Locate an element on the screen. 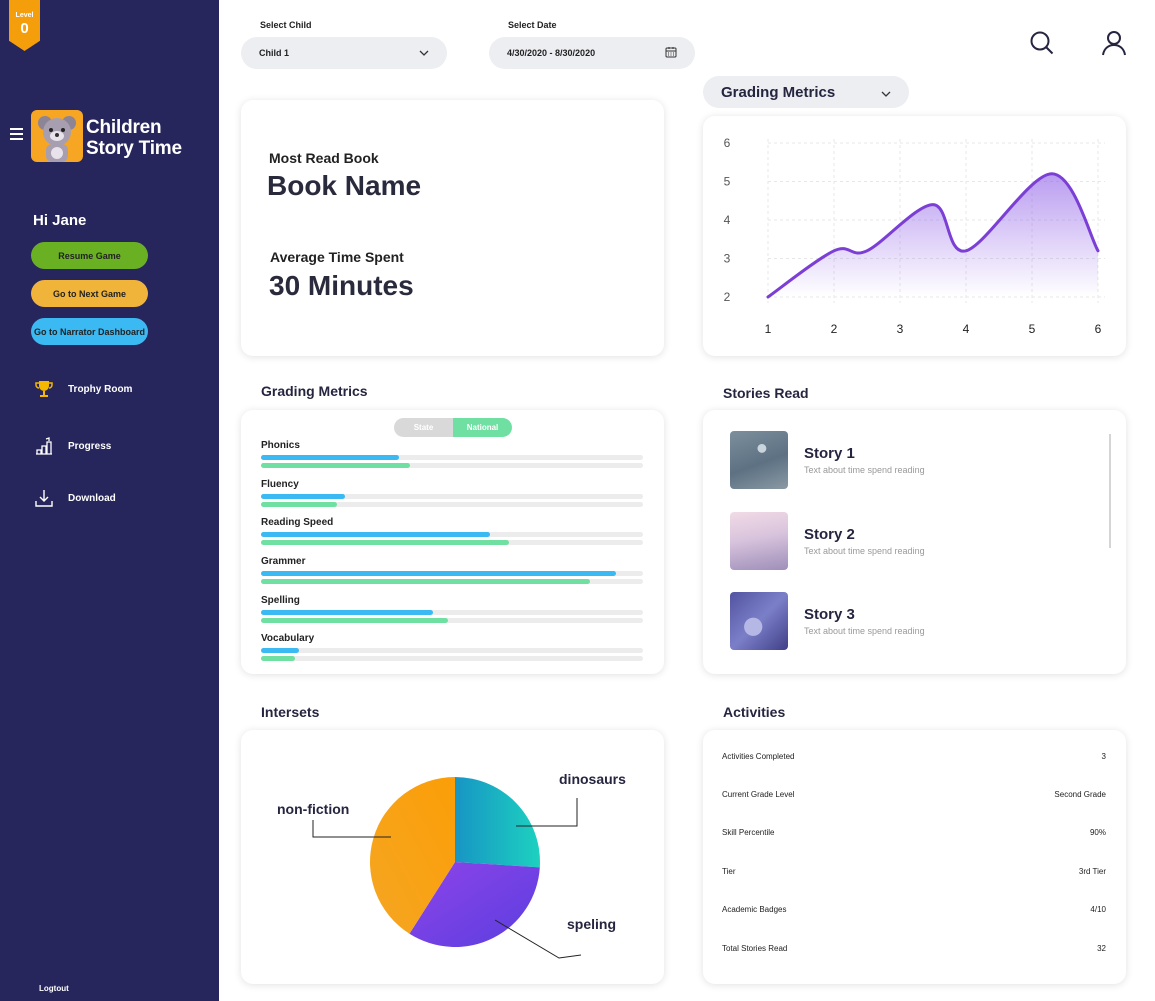 This screenshot has height=1001, width=1155. logo-line2: Story Time is located at coordinates (134, 148).